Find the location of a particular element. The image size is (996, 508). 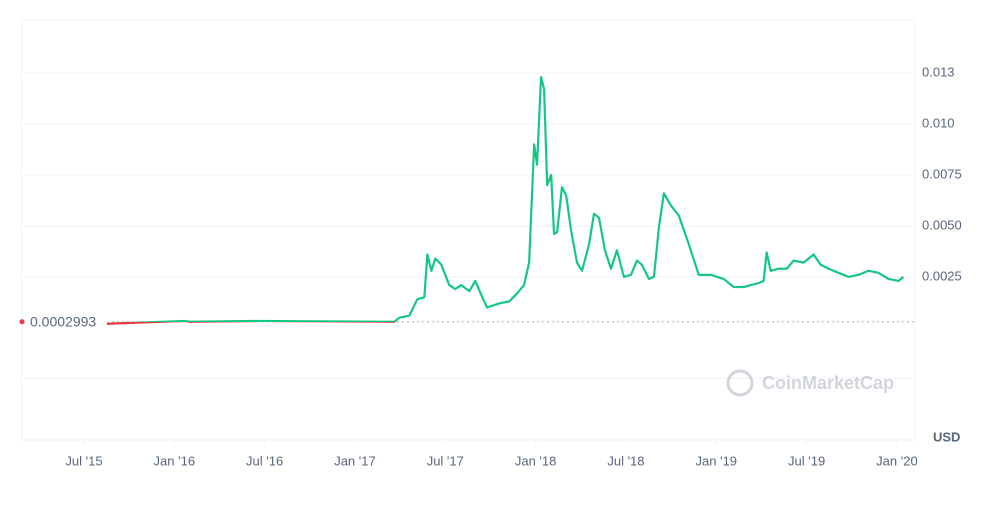

baseline-label-bg is located at coordinates (67, 321).